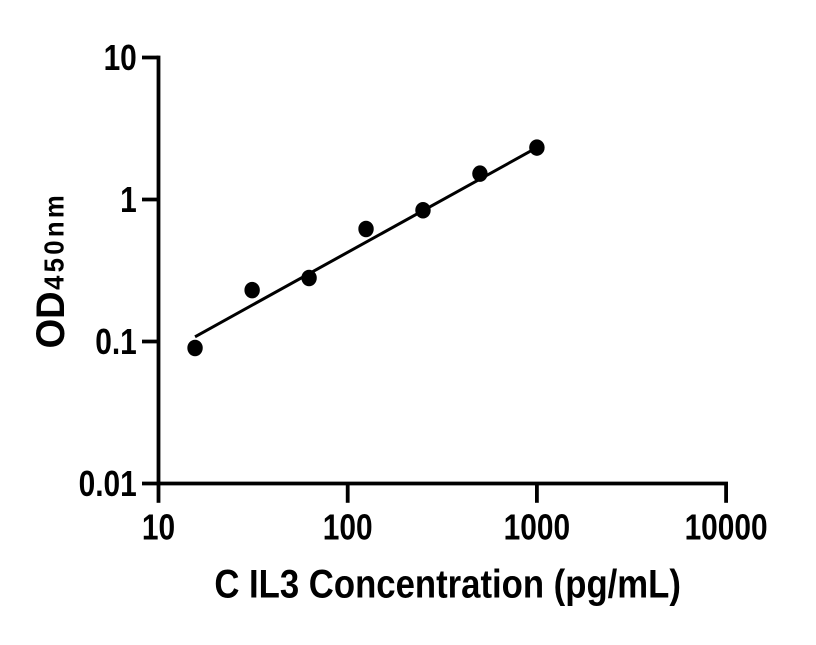 The image size is (816, 645). What do you see at coordinates (108, 484) in the screenshot?
I see `y-tick-label: 0.01` at bounding box center [108, 484].